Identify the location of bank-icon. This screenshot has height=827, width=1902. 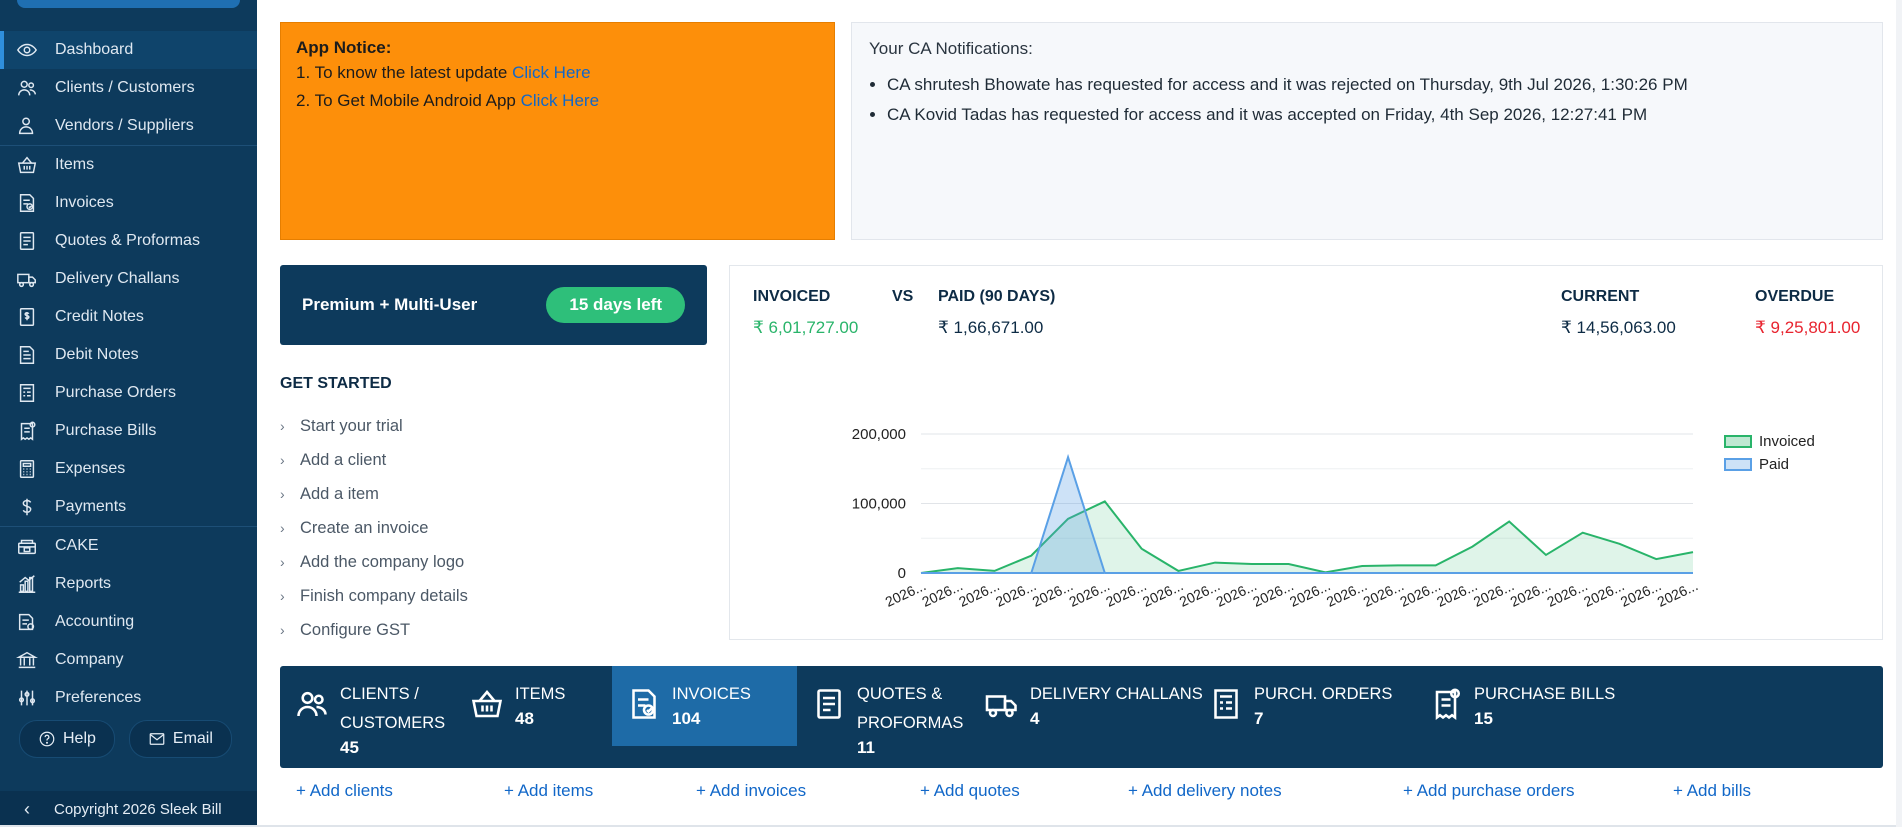
(27, 660).